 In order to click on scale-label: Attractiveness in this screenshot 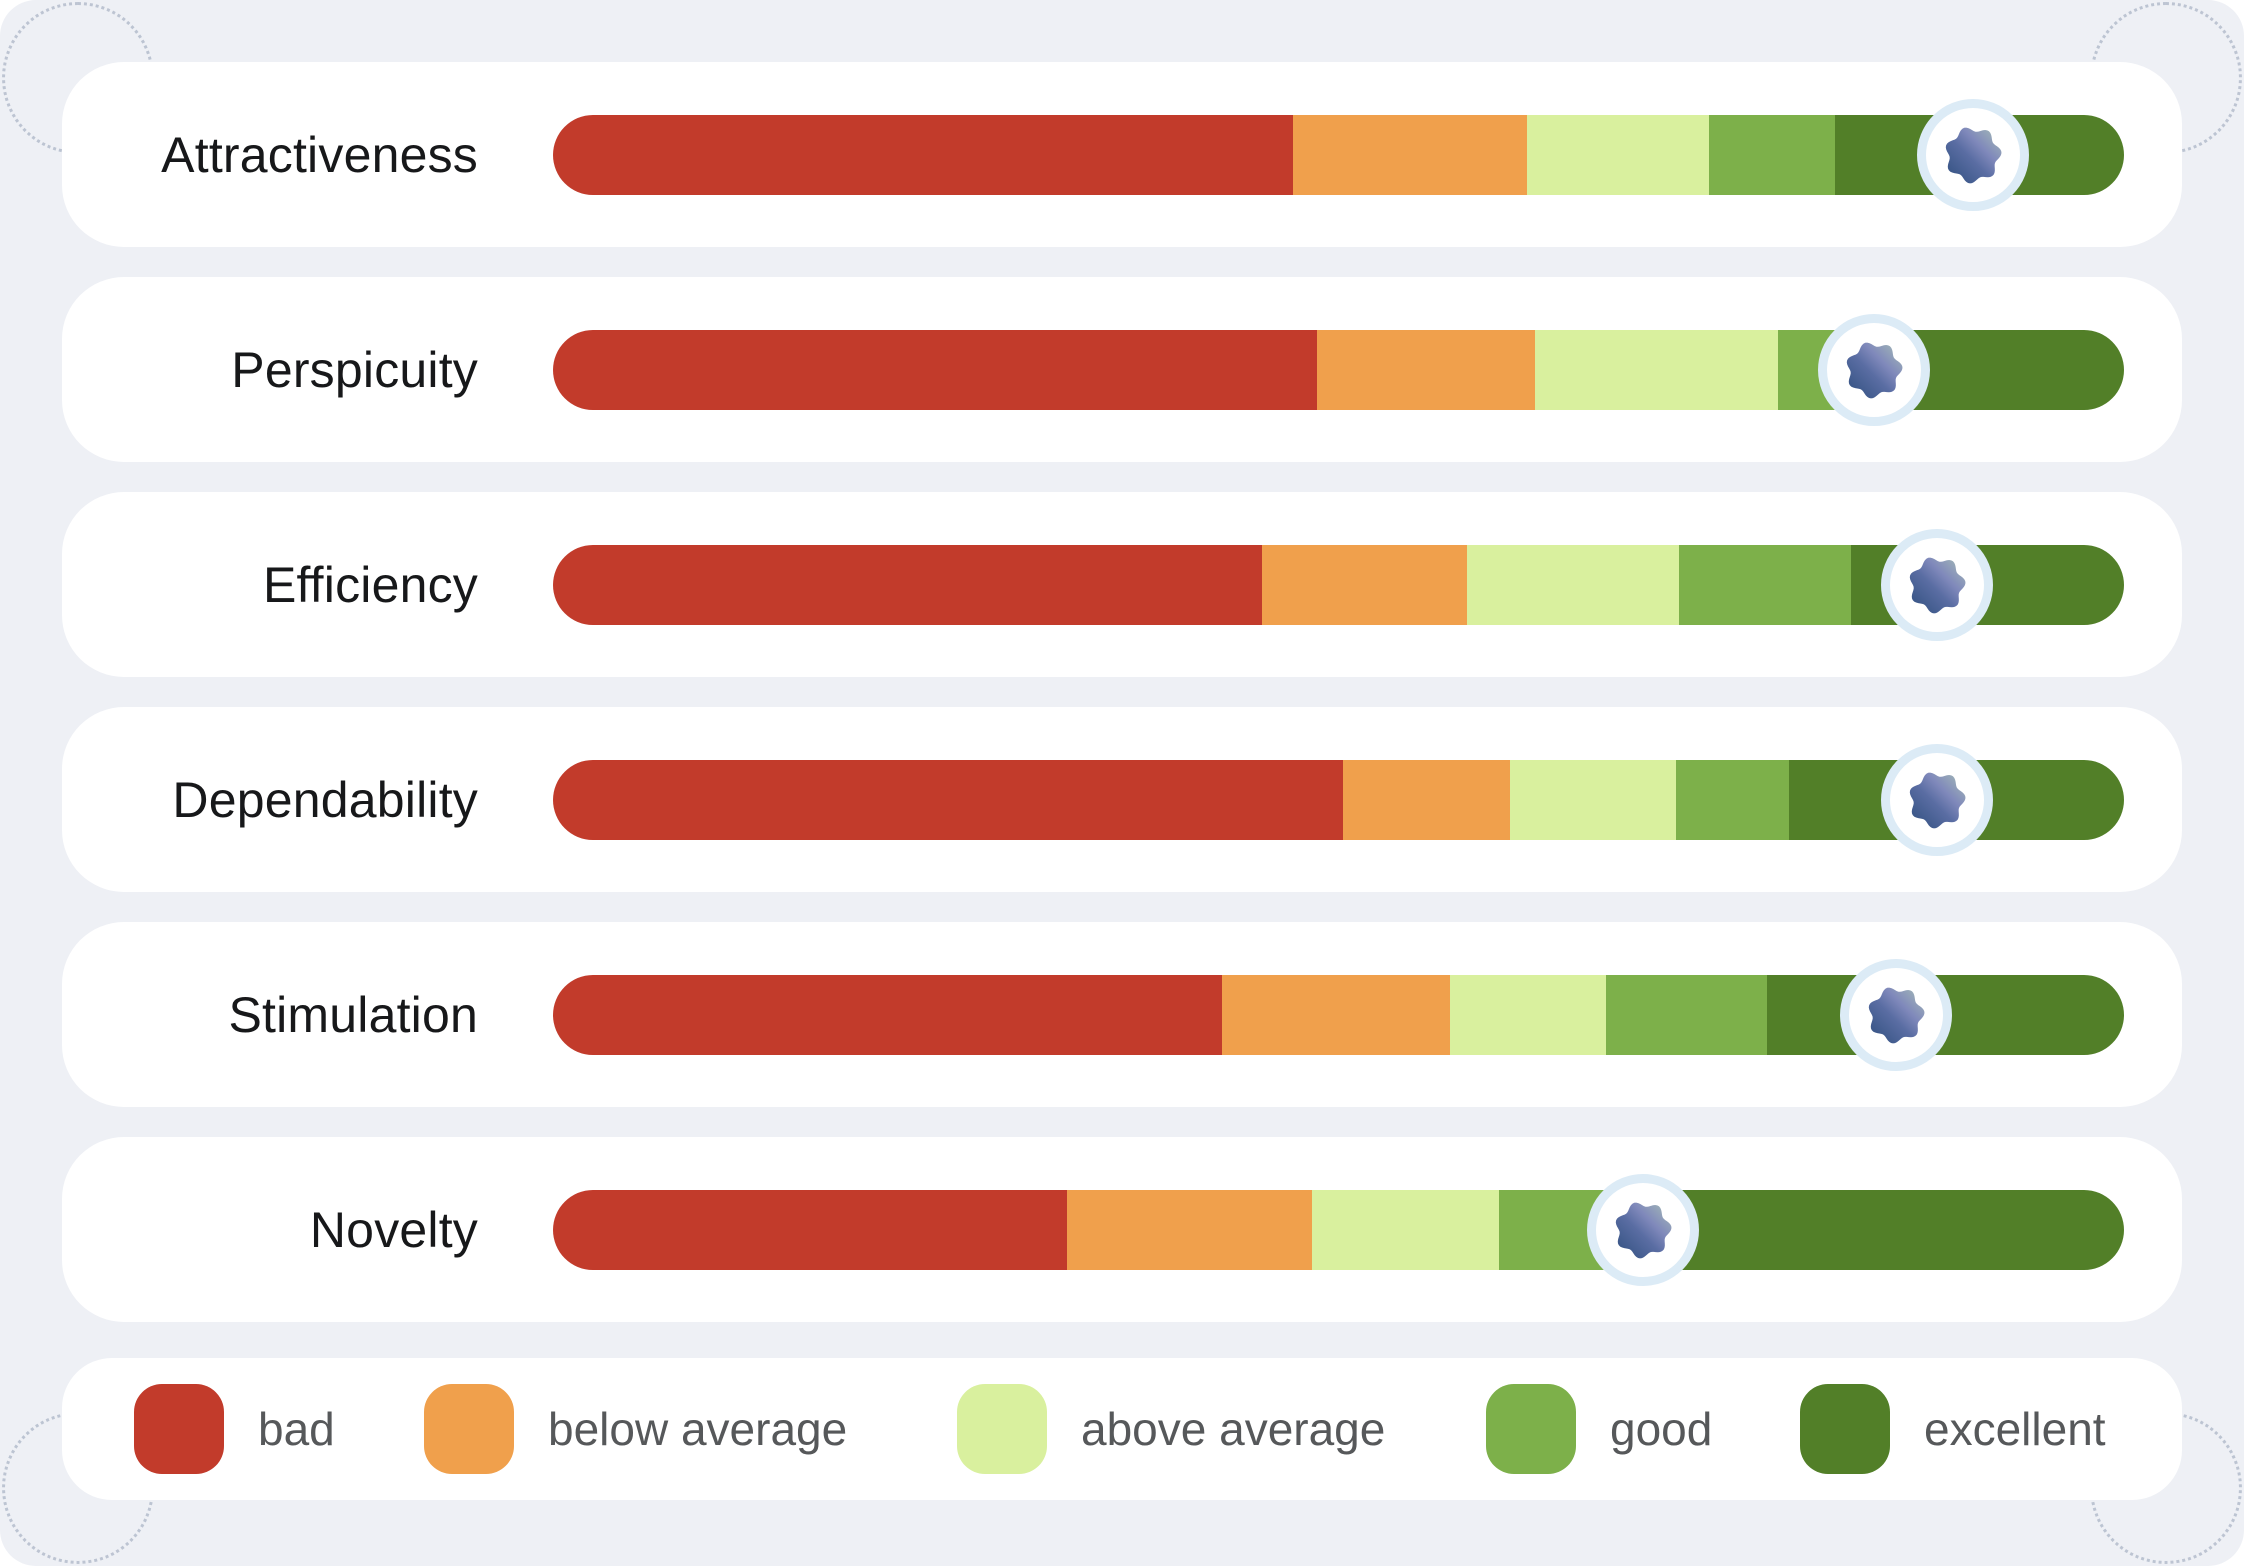, I will do `click(319, 154)`.